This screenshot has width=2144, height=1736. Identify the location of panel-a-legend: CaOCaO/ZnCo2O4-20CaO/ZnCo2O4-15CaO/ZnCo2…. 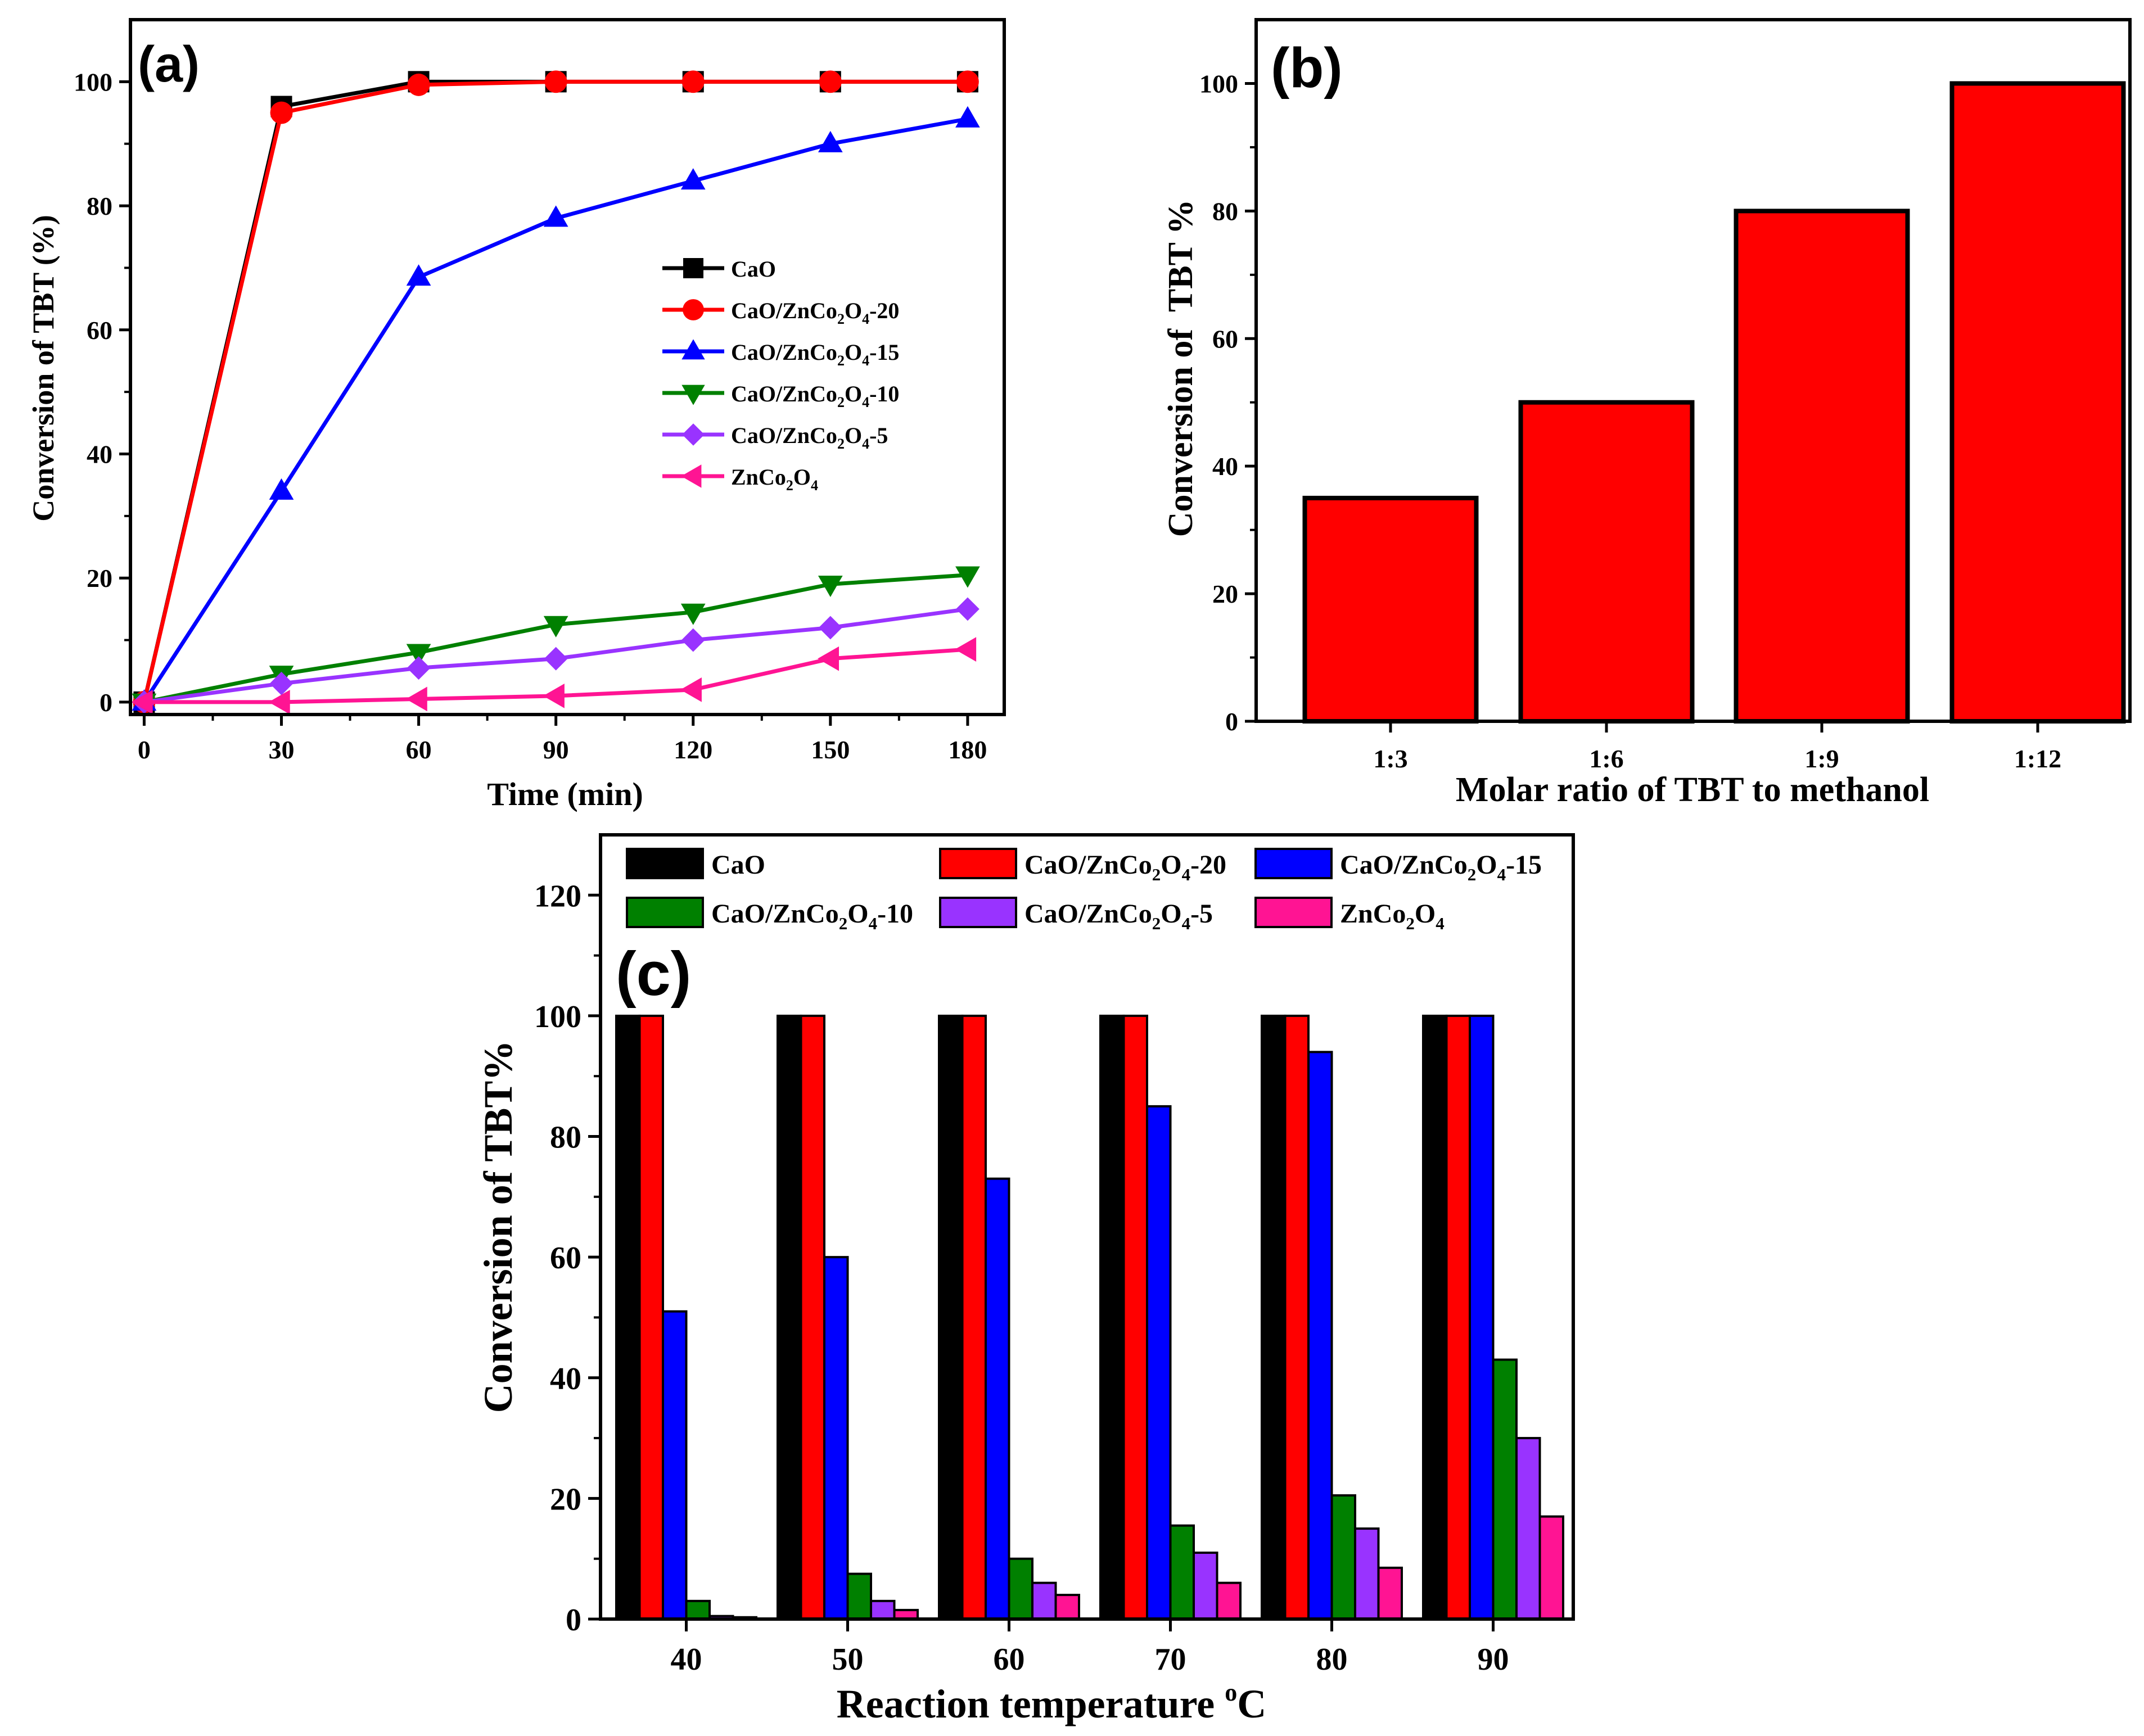
(780, 375).